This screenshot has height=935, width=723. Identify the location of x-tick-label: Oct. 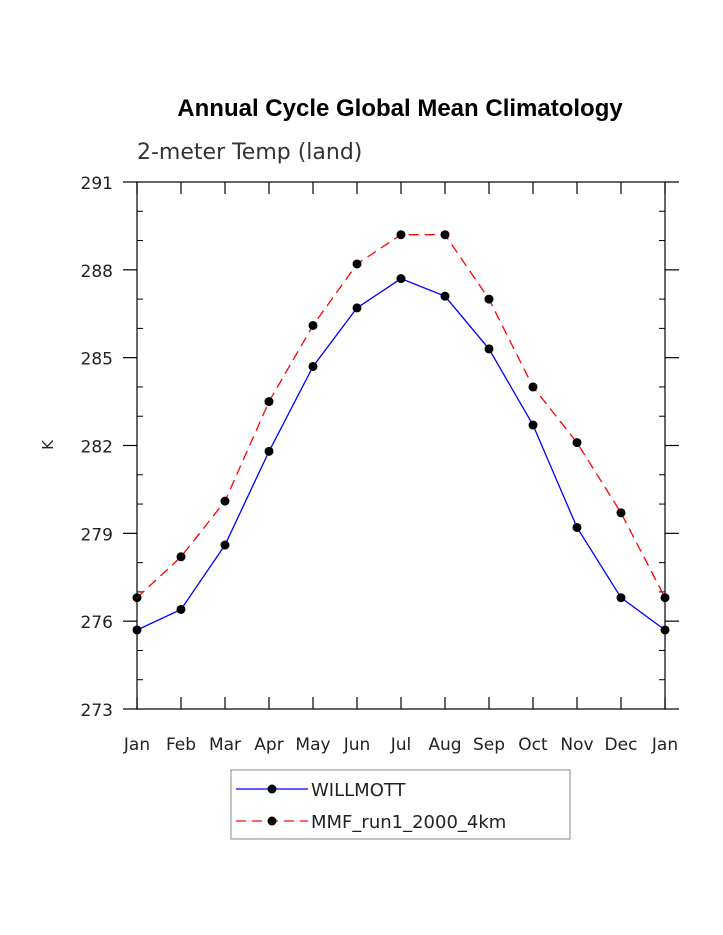
(533, 745).